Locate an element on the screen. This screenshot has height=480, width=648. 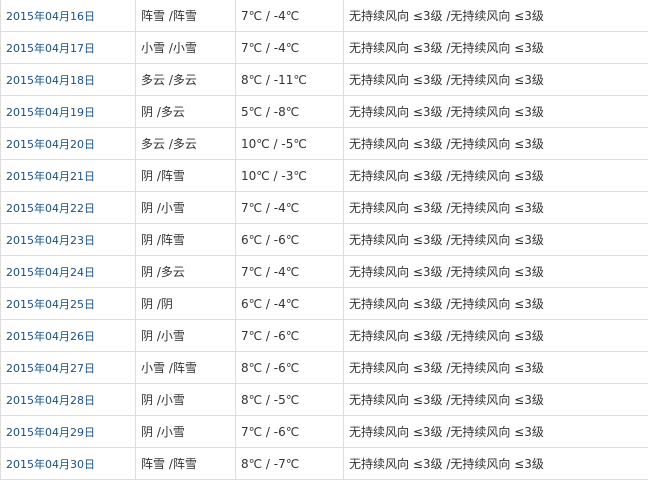
date-cell: 2015年04月27日 is located at coordinates (68, 367).